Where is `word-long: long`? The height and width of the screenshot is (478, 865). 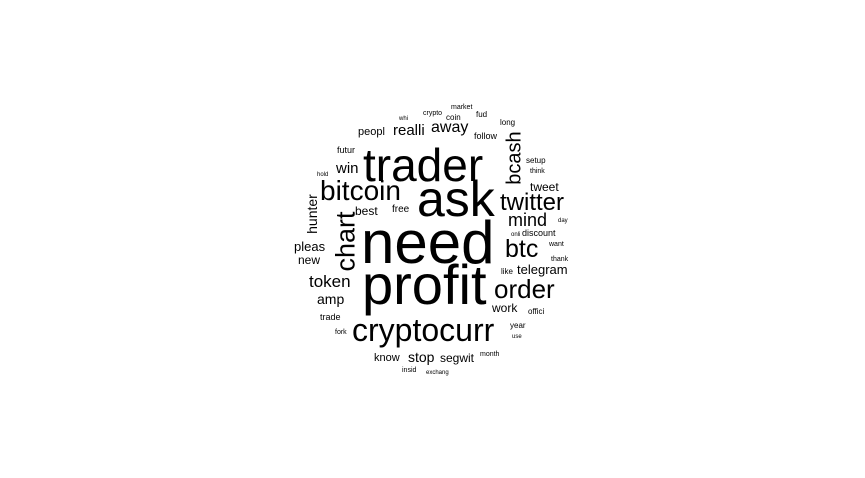 word-long: long is located at coordinates (508, 122).